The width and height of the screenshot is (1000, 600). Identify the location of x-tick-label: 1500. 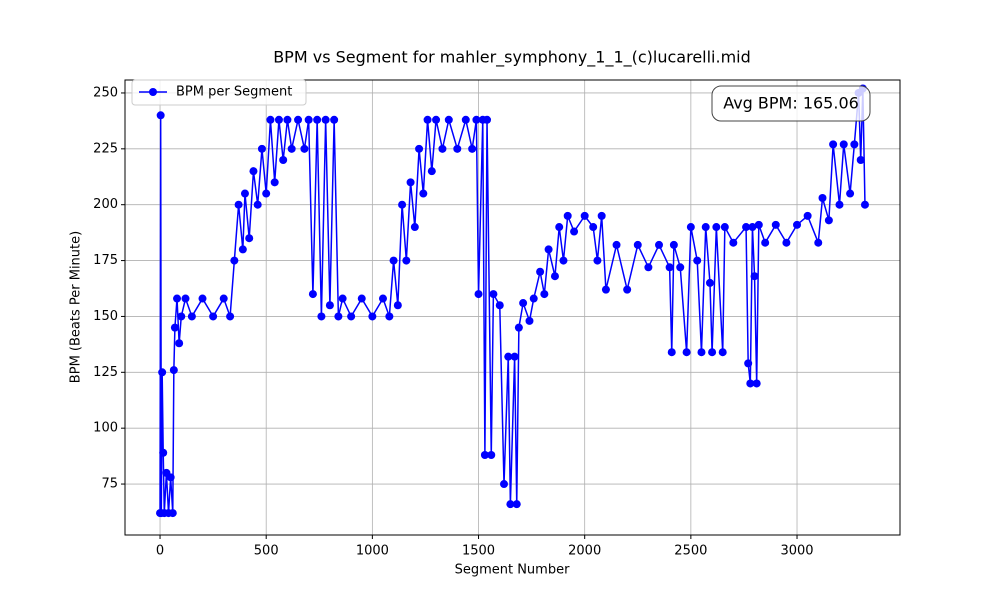
(478, 551).